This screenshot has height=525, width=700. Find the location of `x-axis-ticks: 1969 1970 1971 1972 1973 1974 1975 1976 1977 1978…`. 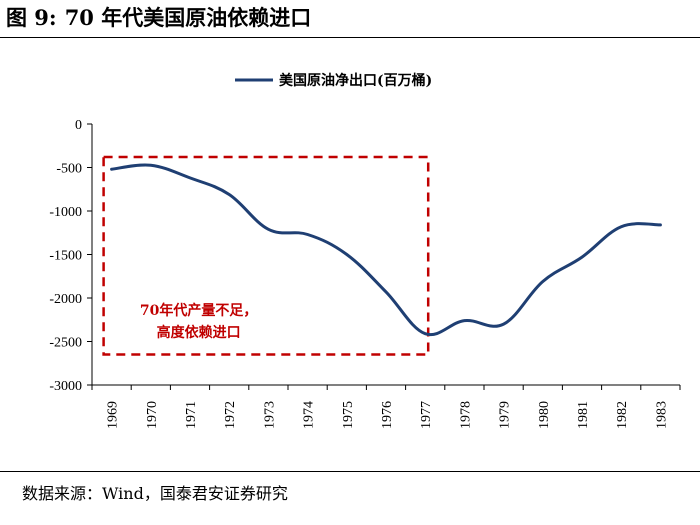

x-axis-ticks: 1969 1970 1971 1972 1973 1974 1975 1976 1977 1978… is located at coordinates (386, 407).